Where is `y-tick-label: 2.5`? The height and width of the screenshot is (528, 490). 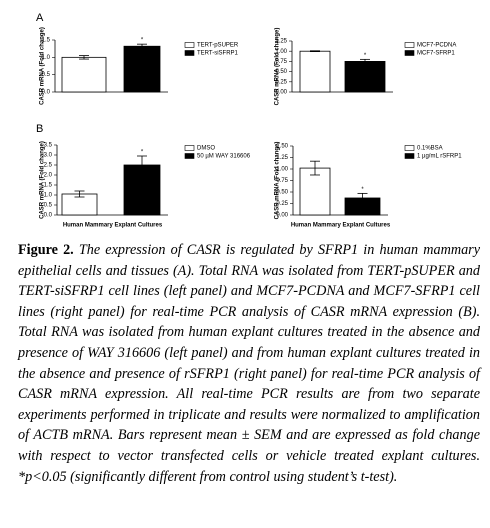
y-tick-label: 2.5 is located at coordinates (48, 166).